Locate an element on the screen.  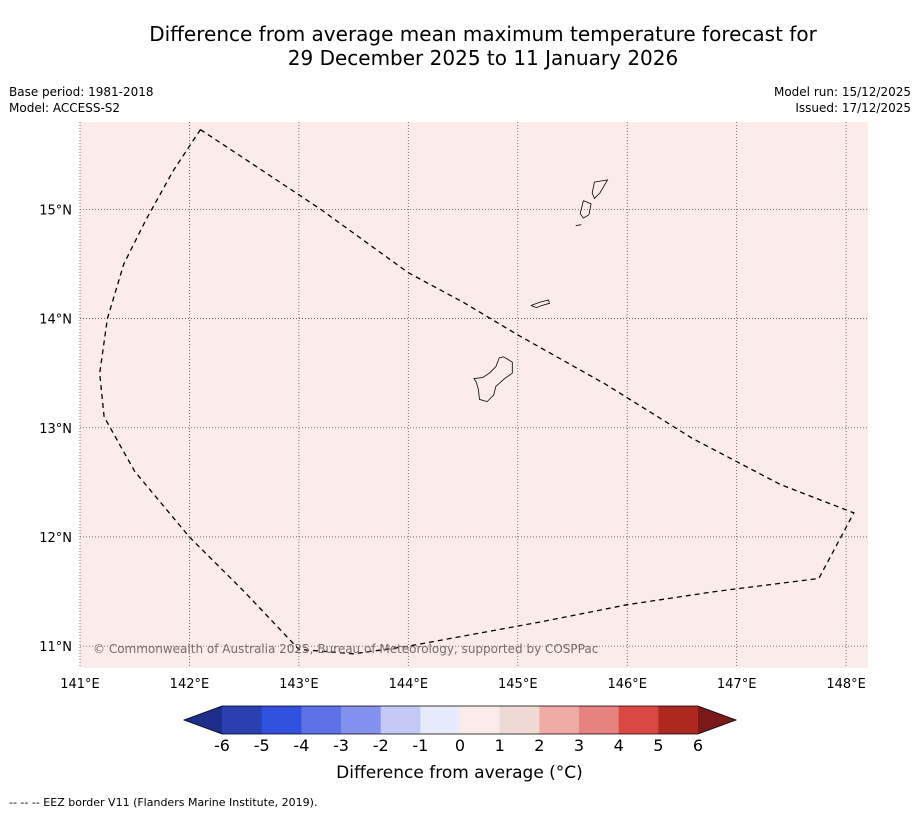
colorbar: -6 -5 -4 -3 -2 -1 0 1 2 3 4 5 6 is located at coordinates (460, 730).